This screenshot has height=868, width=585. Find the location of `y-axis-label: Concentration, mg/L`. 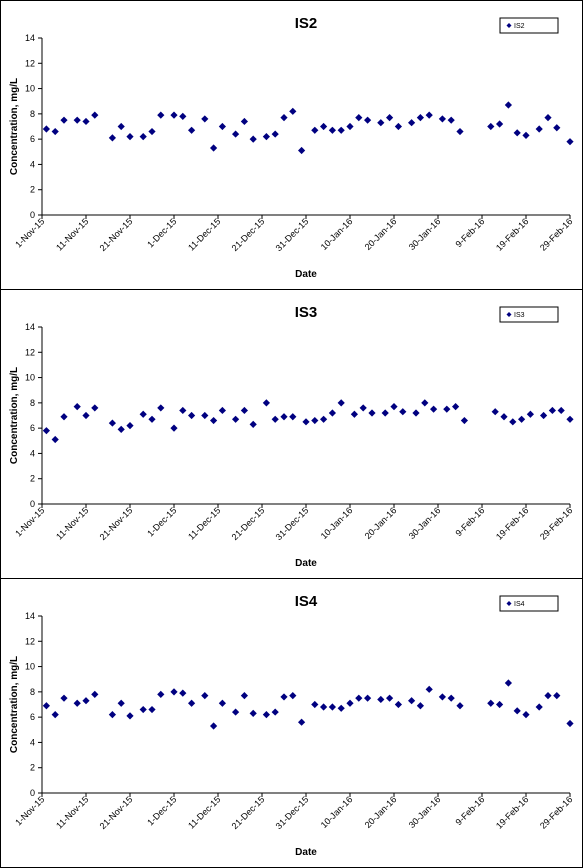

y-axis-label: Concentration, mg/L is located at coordinates (14, 704).